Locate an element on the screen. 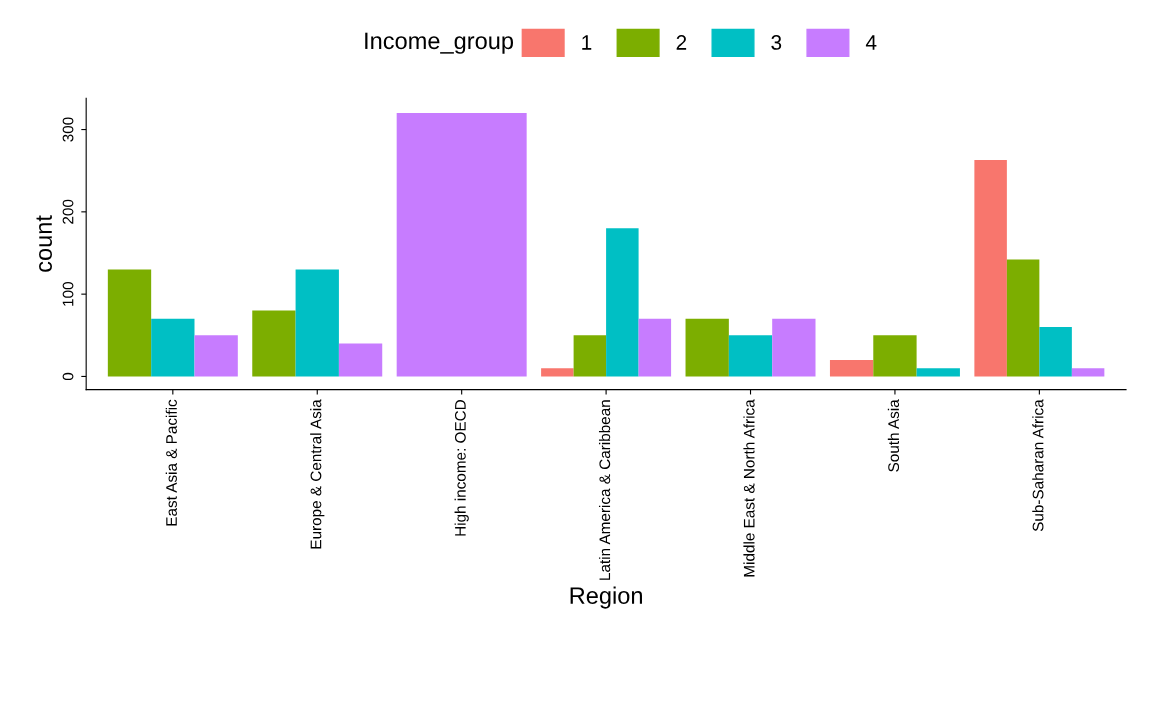 The image size is (1149, 702). x-tick-label: Sub-Saharan Africa is located at coordinates (1038, 465).